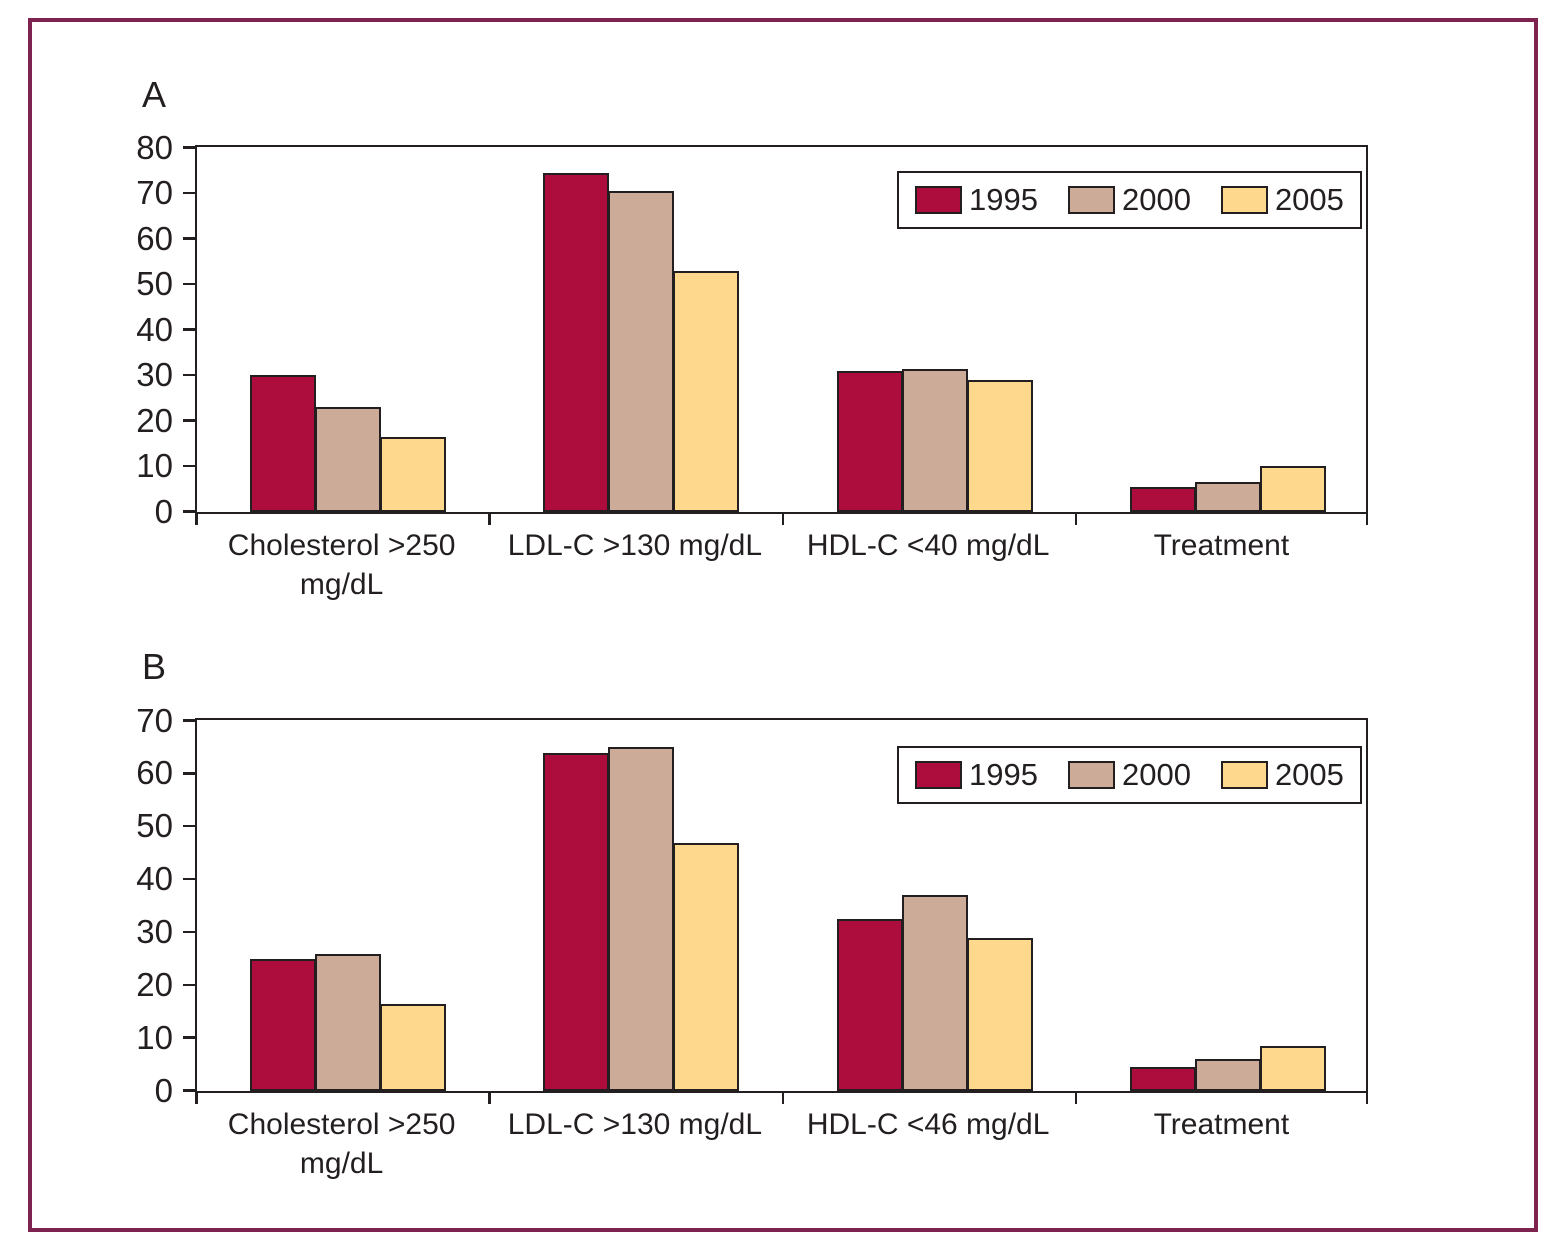  I want to click on panel-b-legend: 1995 2000 2005, so click(1129, 775).